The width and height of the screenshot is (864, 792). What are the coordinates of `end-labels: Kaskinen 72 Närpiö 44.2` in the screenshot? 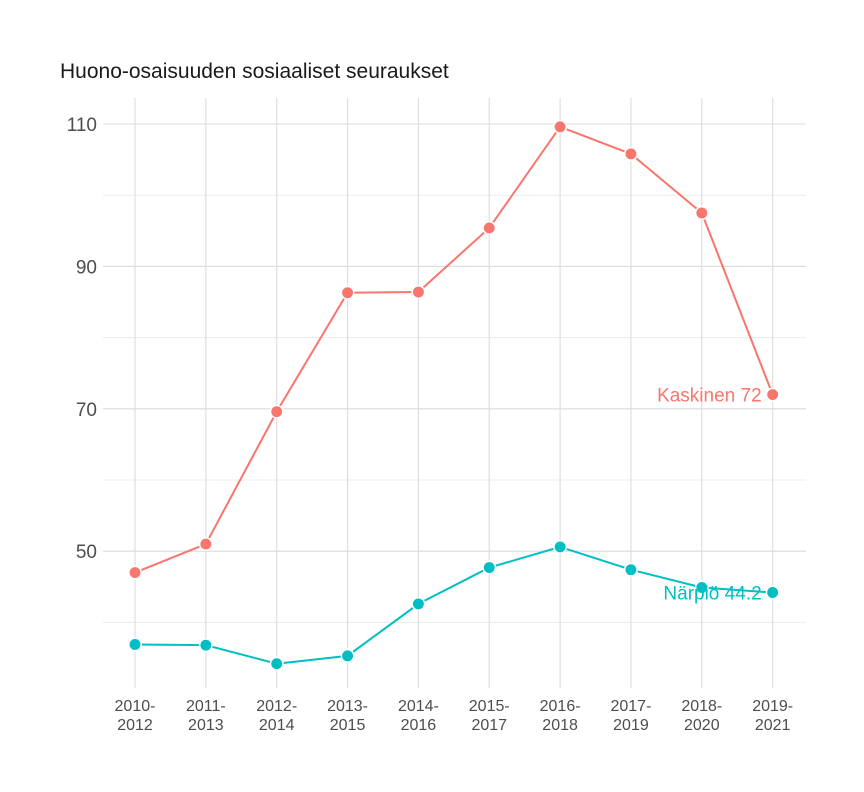 It's located at (709, 495).